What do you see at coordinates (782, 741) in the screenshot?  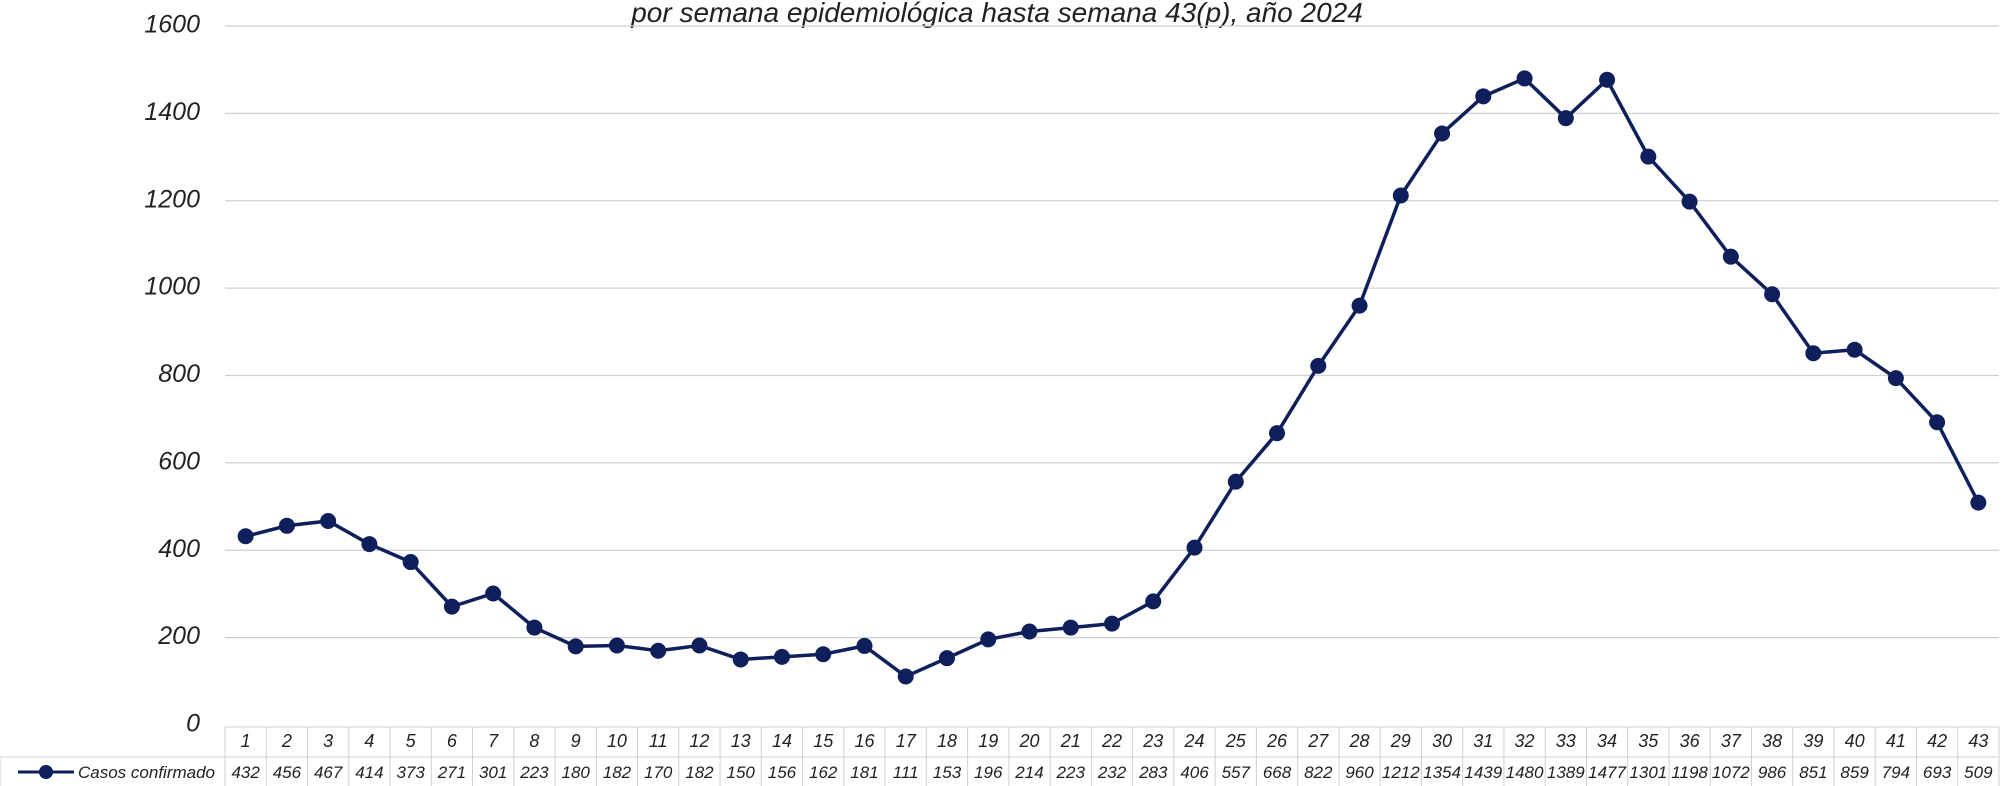 I see `x-tick-label: 14` at bounding box center [782, 741].